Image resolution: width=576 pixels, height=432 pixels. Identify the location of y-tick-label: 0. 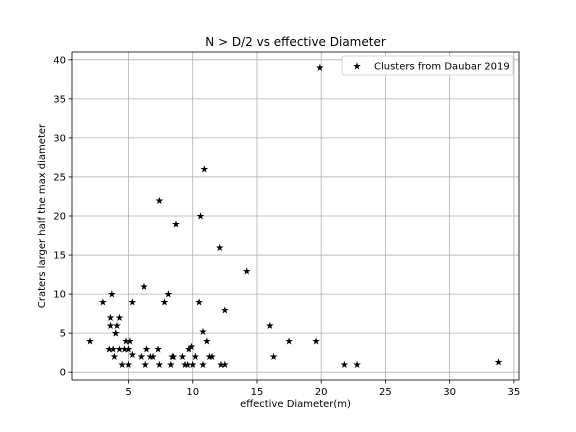
(63, 373).